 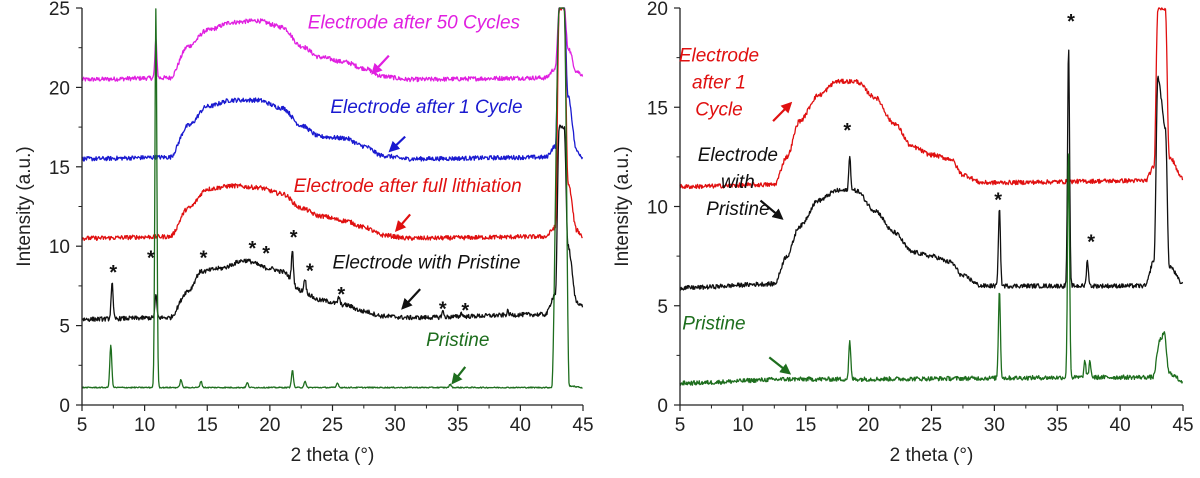 What do you see at coordinates (408, 204) in the screenshot?
I see `annotation: Electrode after full lithiation` at bounding box center [408, 204].